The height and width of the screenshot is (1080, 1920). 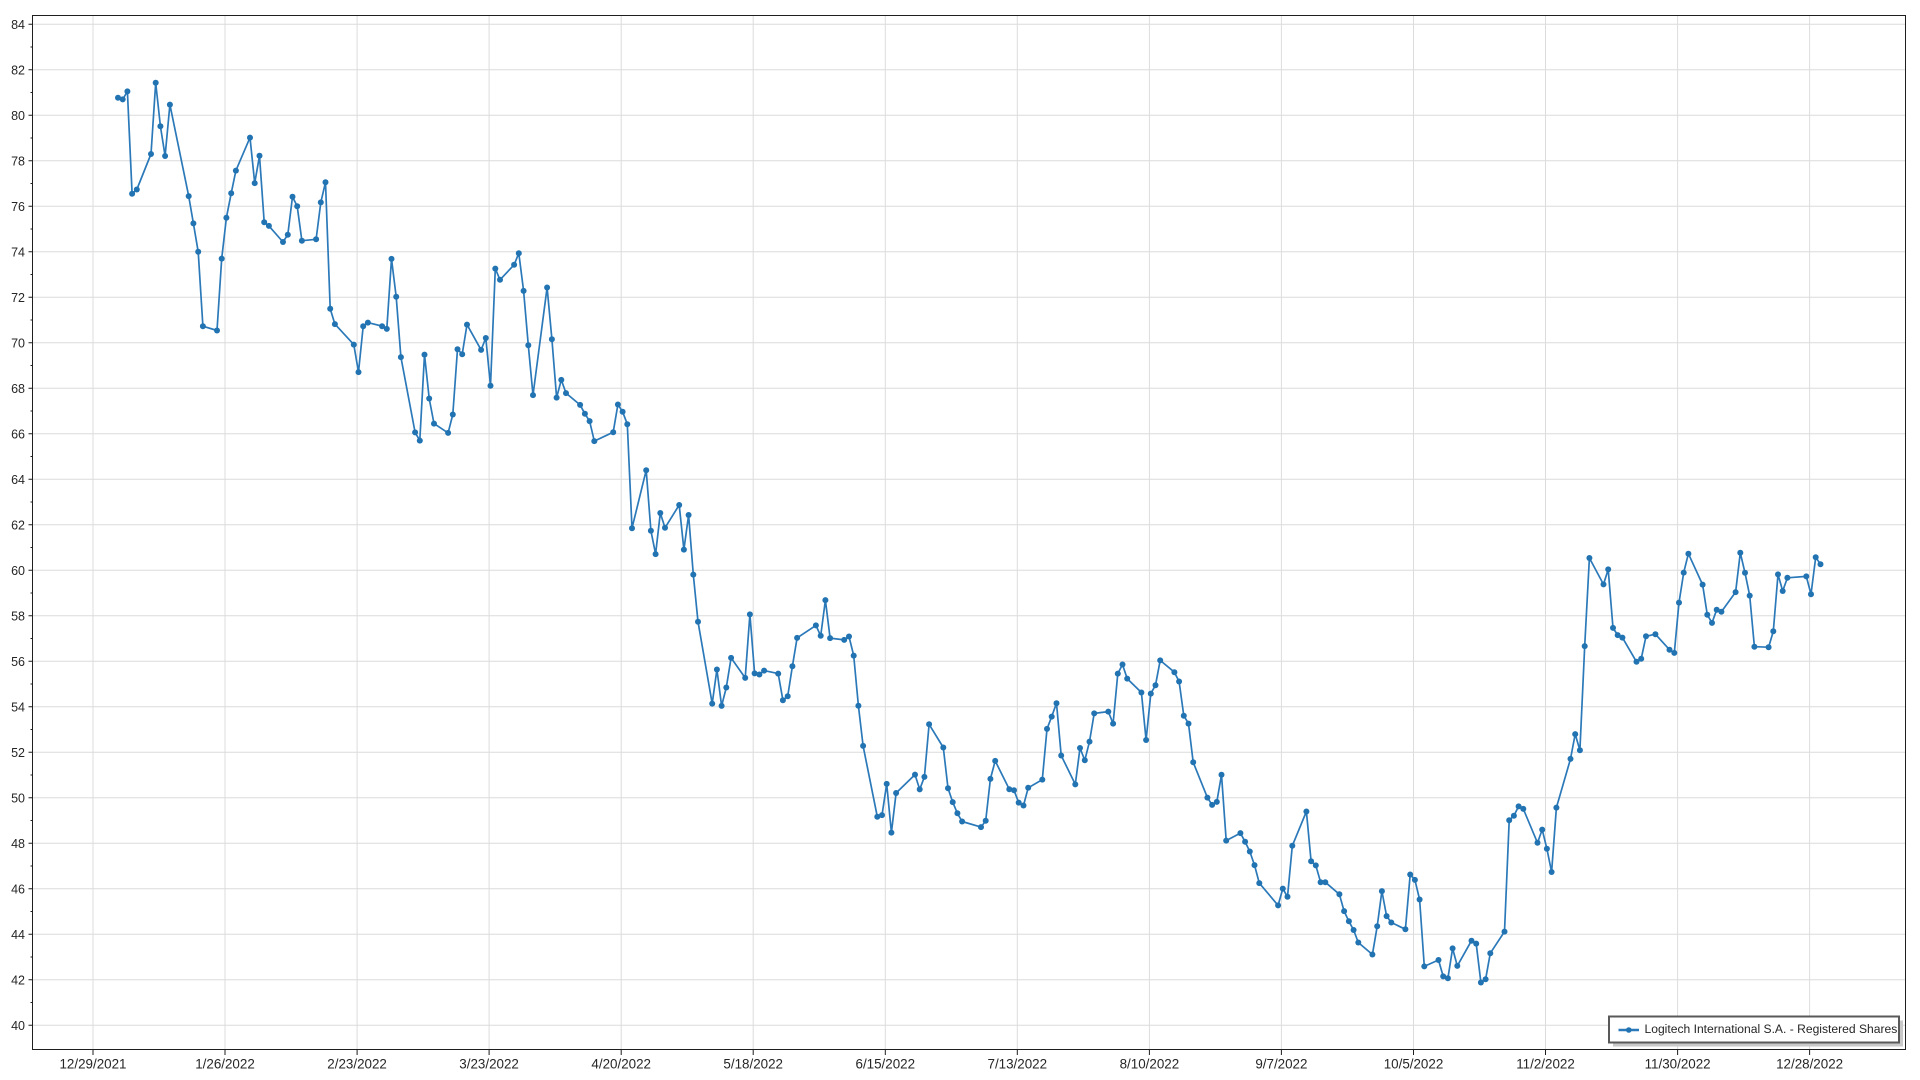 I want to click on svg-text: 12/28/2022, so click(x=1809, y=1064).